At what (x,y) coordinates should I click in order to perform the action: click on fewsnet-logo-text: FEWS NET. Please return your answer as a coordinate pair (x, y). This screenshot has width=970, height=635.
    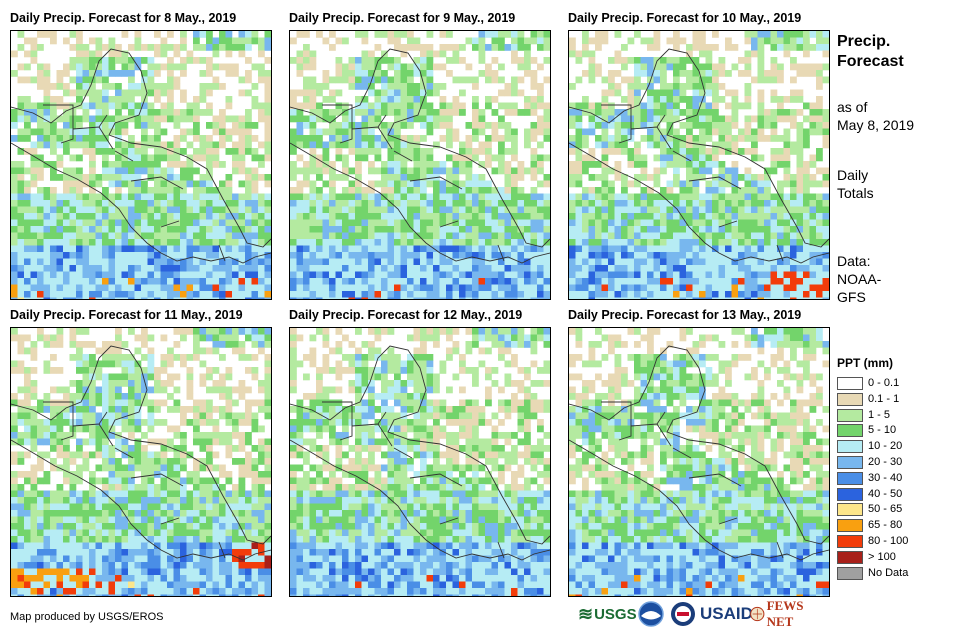
    Looking at the image, I should click on (785, 613).